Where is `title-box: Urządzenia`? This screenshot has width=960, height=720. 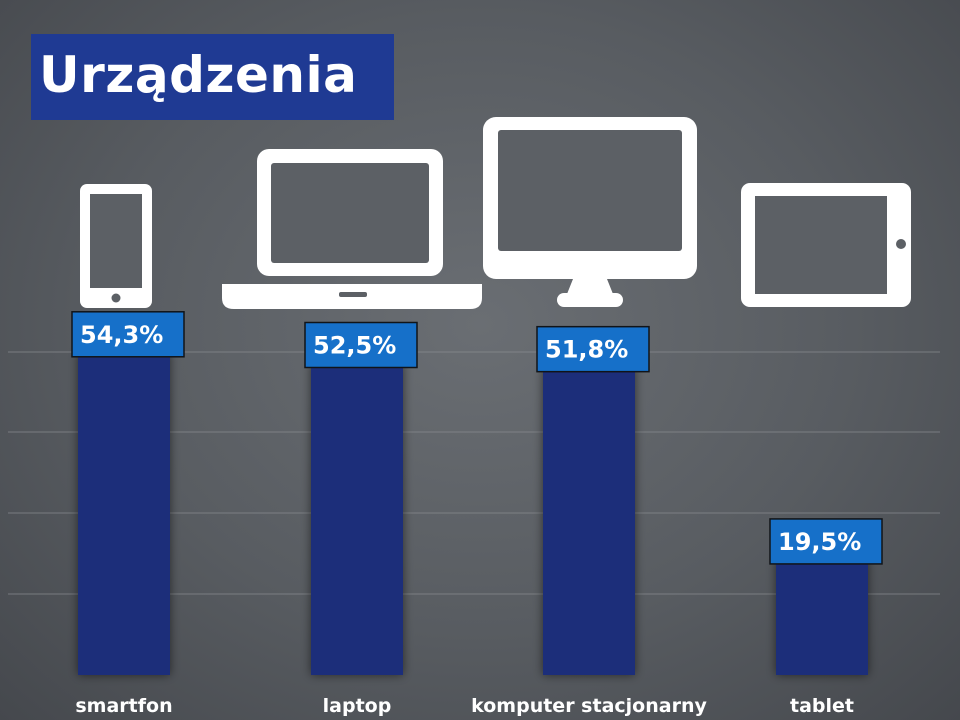
title-box: Urządzenia is located at coordinates (212, 77).